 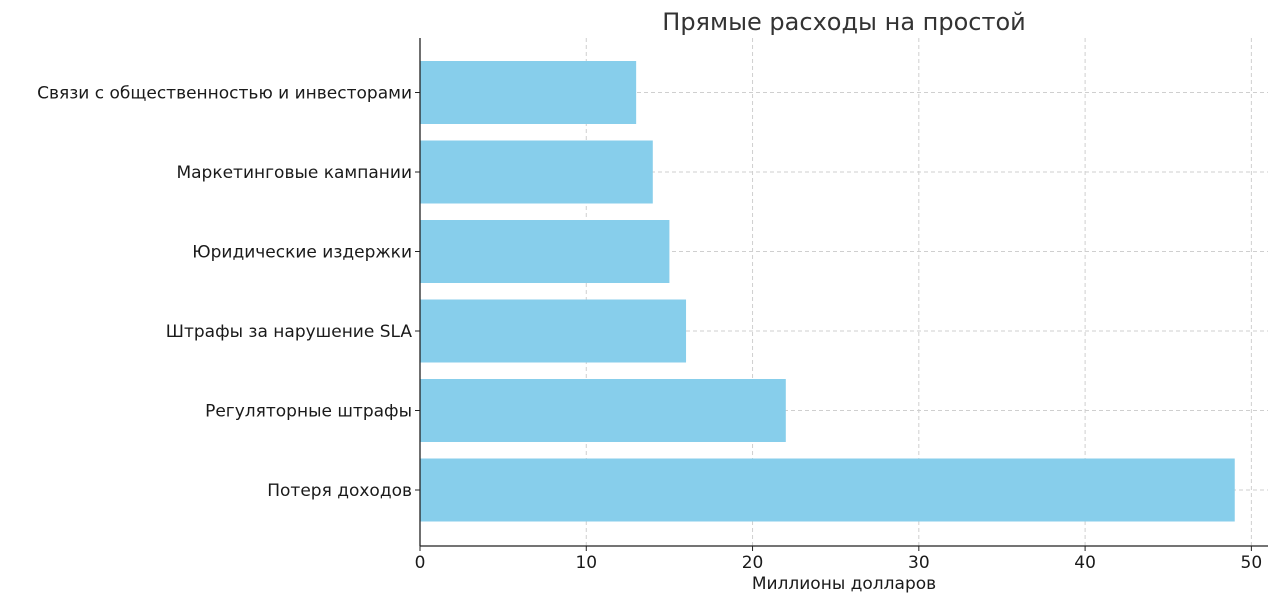 I want to click on x-axis-ticks: 0 10 20 30 40 50, so click(x=839, y=559).